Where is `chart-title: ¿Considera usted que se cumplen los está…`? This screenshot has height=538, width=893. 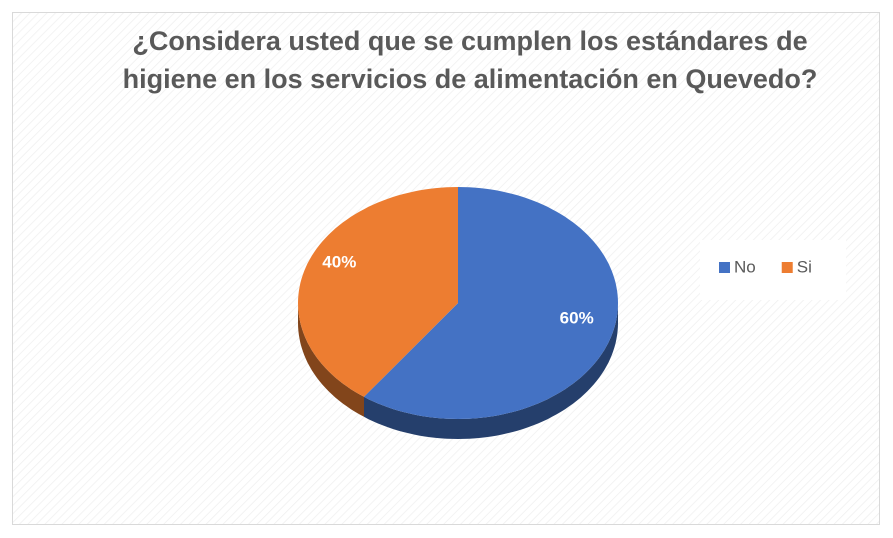 chart-title: ¿Considera usted que se cumplen los está… is located at coordinates (470, 60).